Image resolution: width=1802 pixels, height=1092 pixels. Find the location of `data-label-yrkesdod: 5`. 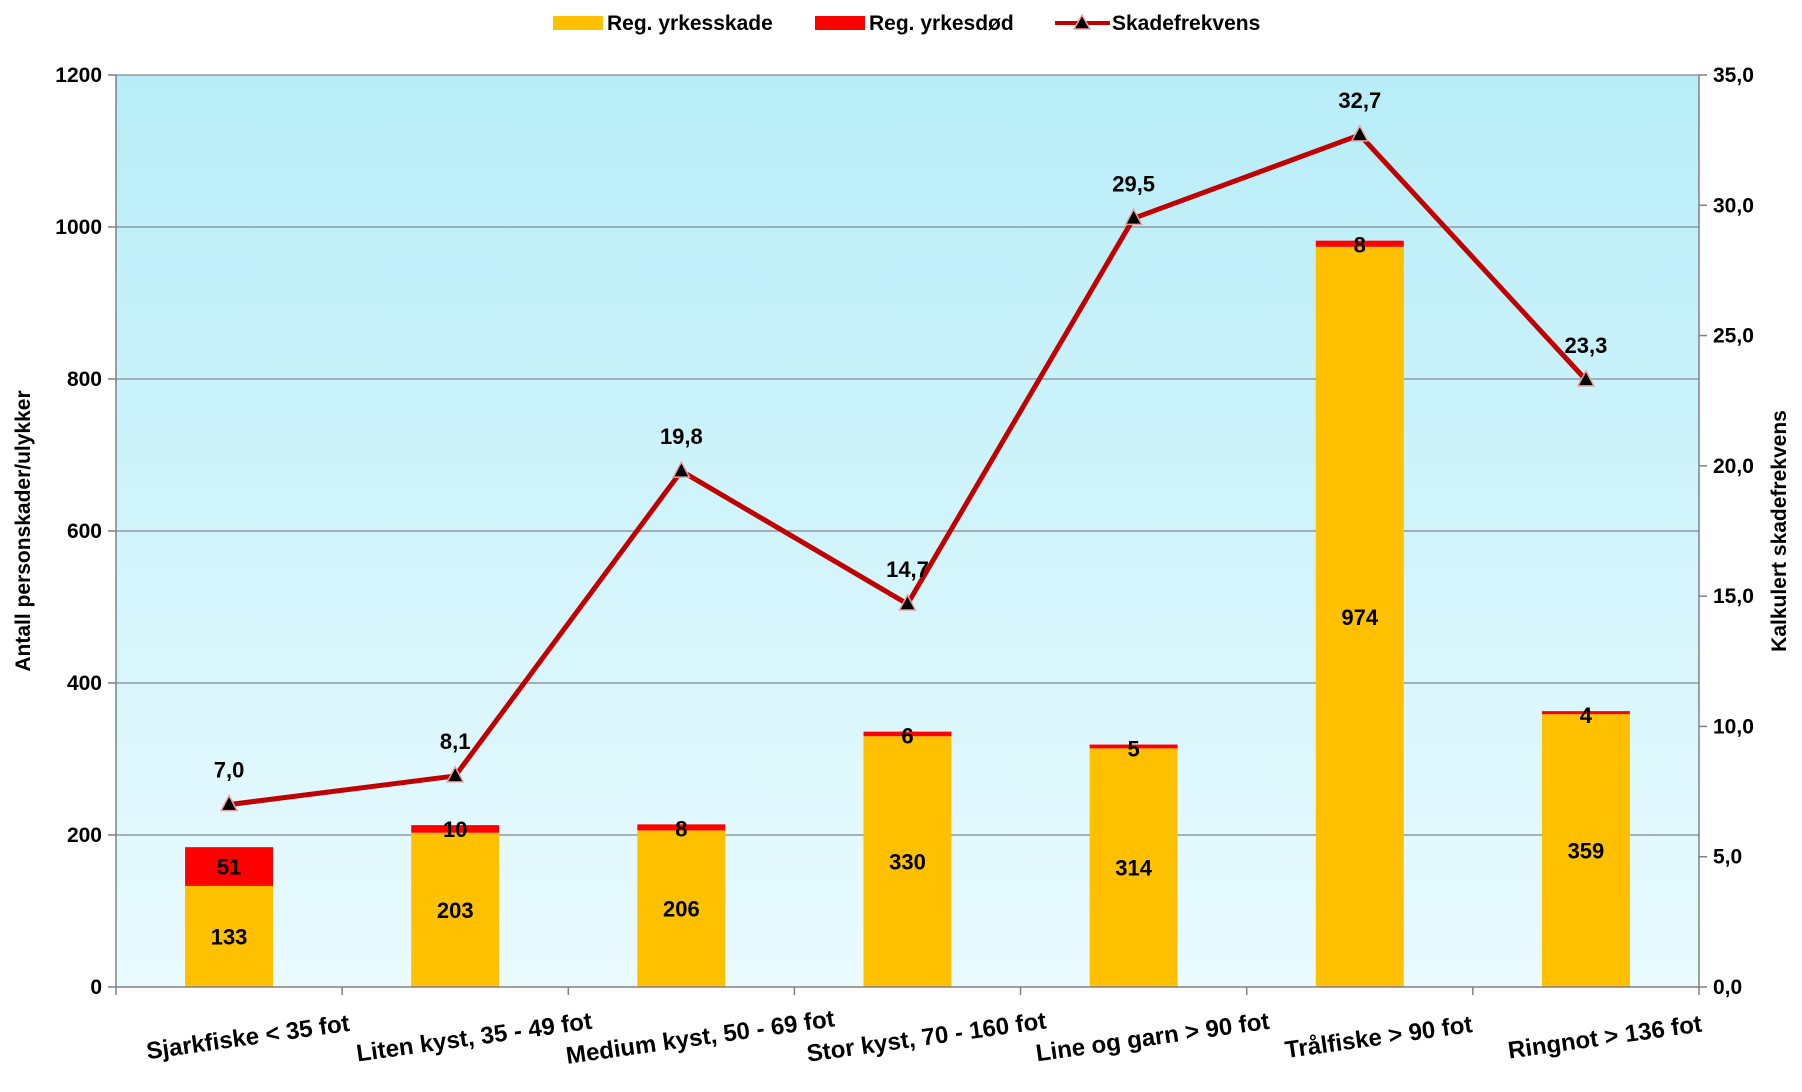

data-label-yrkesdod: 5 is located at coordinates (1134, 749).